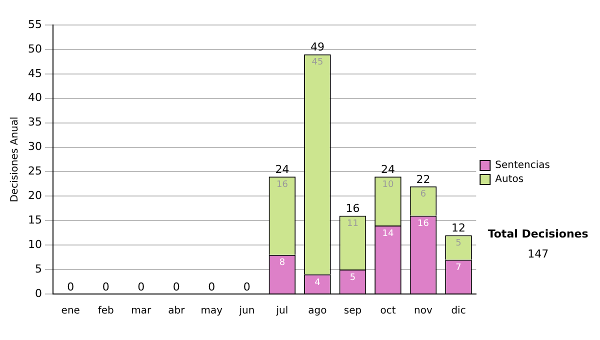  I want to click on data-label: 4, so click(317, 283).